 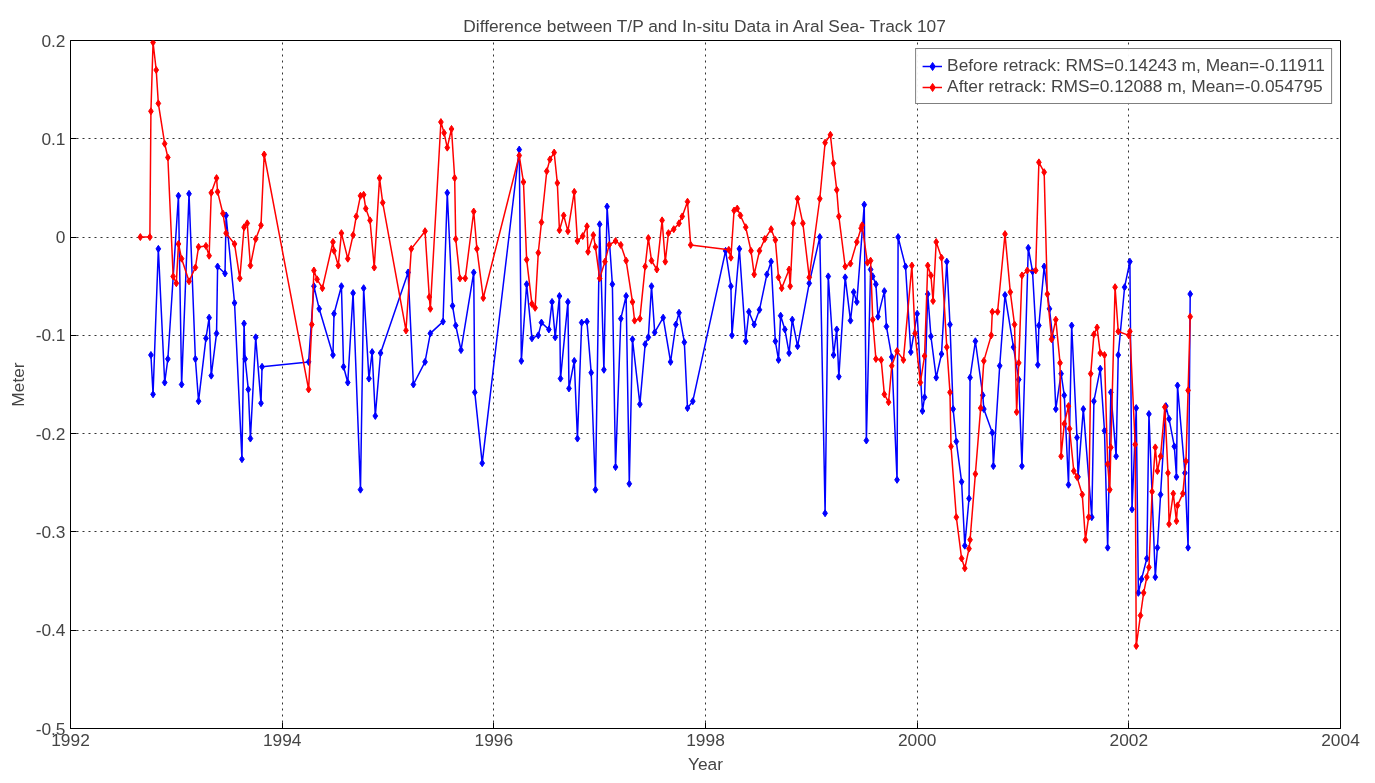 What do you see at coordinates (50, 433) in the screenshot?
I see `y-tick-label: -0.2` at bounding box center [50, 433].